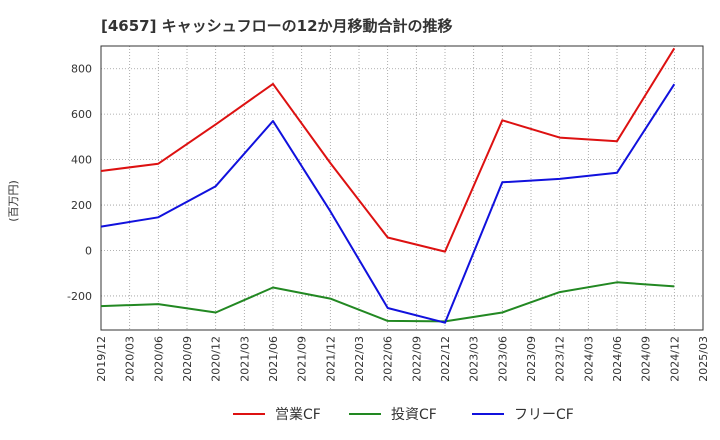 Image resolution: width=720 pixels, height=440 pixels. Describe the element at coordinates (588, 359) in the screenshot. I see `x-tick-label: 2024/03` at that location.